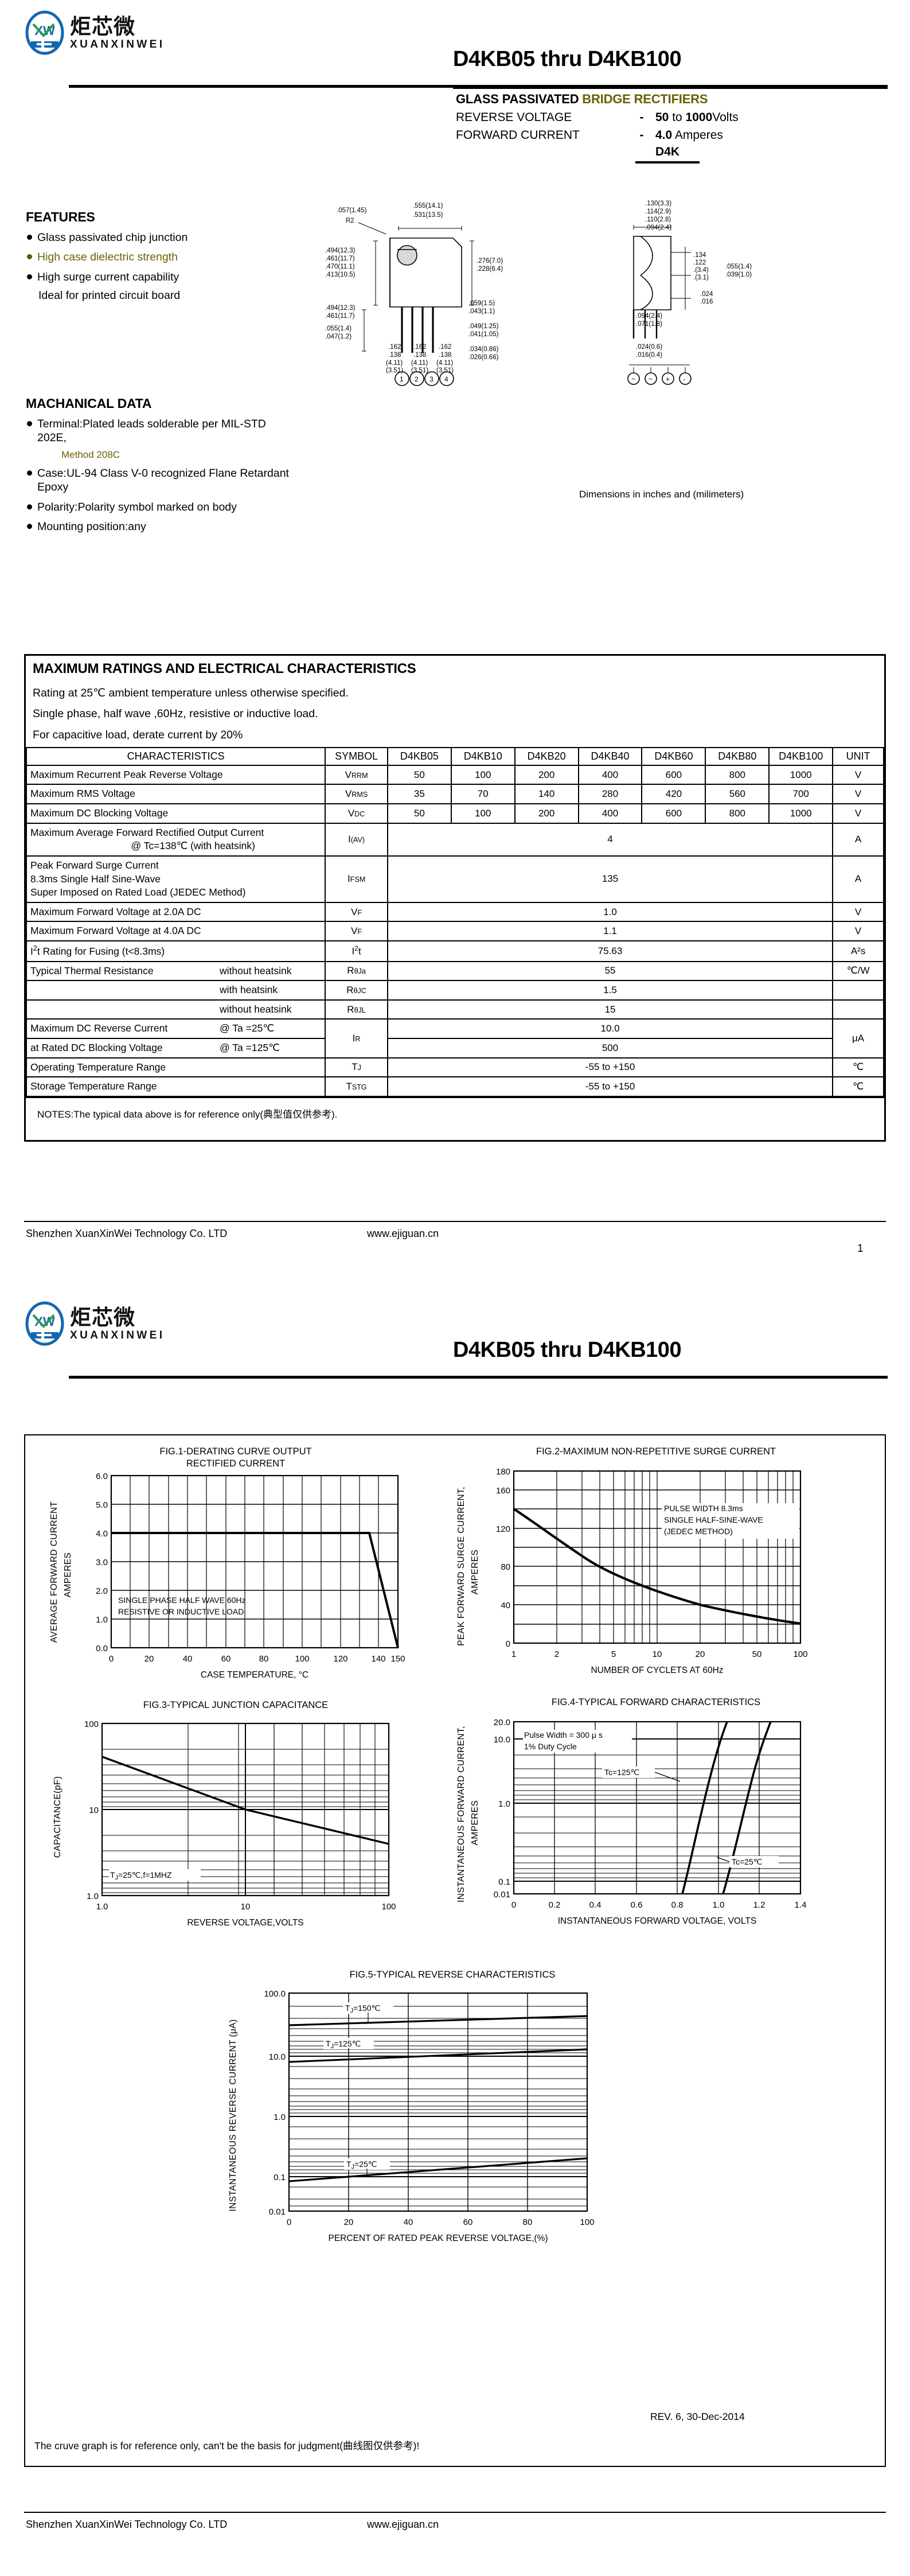  What do you see at coordinates (111, 1659) in the screenshot?
I see `fig1-xtick: 0` at bounding box center [111, 1659].